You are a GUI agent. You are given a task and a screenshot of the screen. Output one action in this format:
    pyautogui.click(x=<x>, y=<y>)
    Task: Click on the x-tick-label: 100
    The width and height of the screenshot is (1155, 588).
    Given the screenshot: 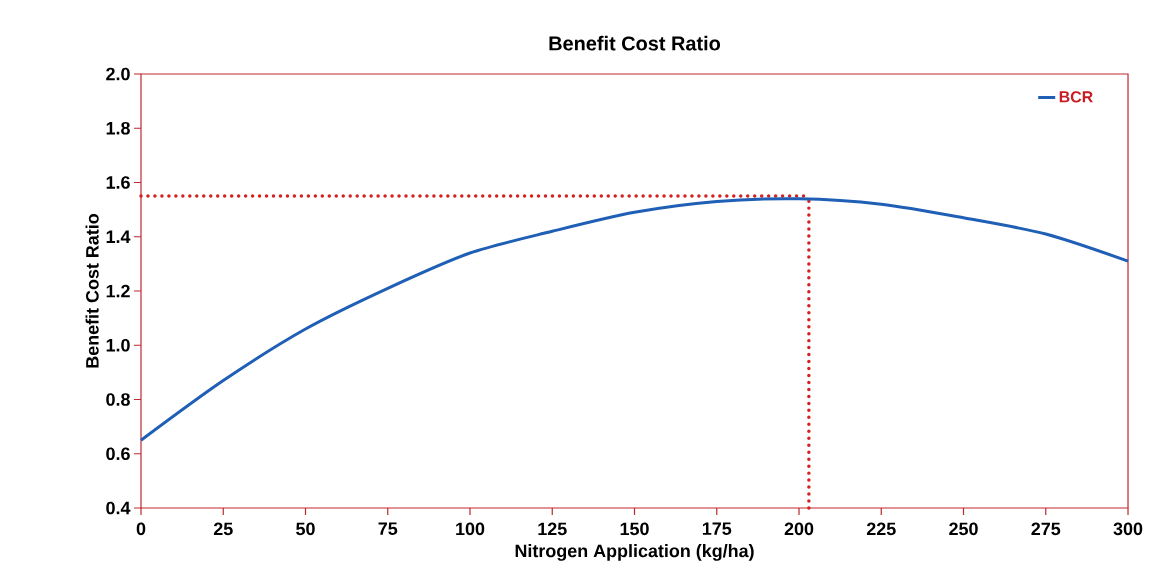 What is the action you would take?
    pyautogui.click(x=470, y=529)
    